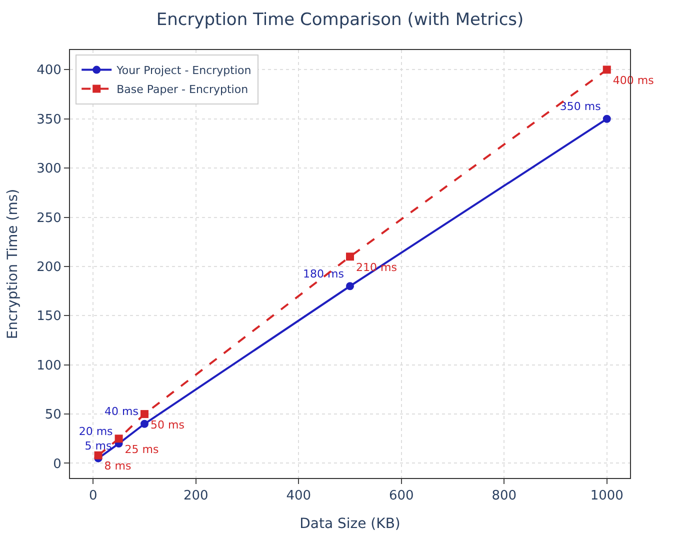 This screenshot has width=680, height=540. I want to click on data-label: 5 ms, so click(98, 446).